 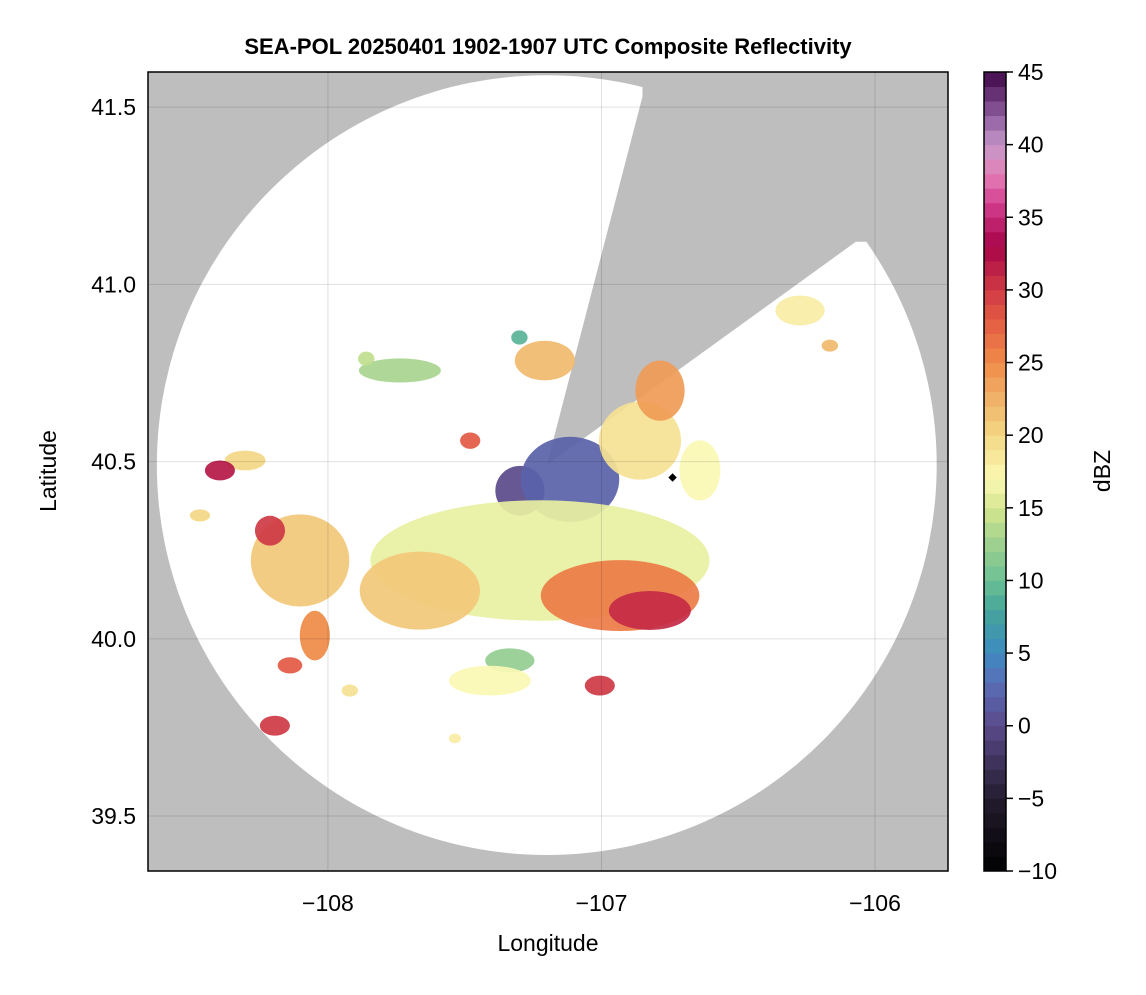 What do you see at coordinates (1037, 871) in the screenshot?
I see `colorbar-tick-label: −10` at bounding box center [1037, 871].